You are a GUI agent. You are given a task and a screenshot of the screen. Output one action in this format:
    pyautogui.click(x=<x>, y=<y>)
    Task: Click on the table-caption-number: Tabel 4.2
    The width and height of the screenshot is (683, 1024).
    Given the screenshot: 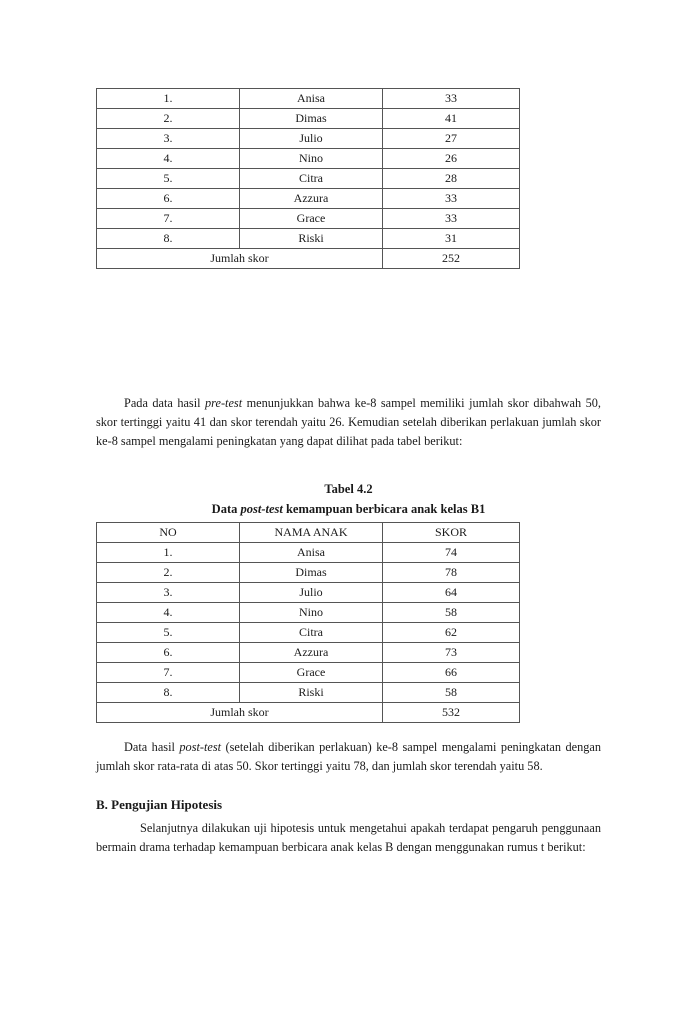 What is the action you would take?
    pyautogui.click(x=348, y=489)
    